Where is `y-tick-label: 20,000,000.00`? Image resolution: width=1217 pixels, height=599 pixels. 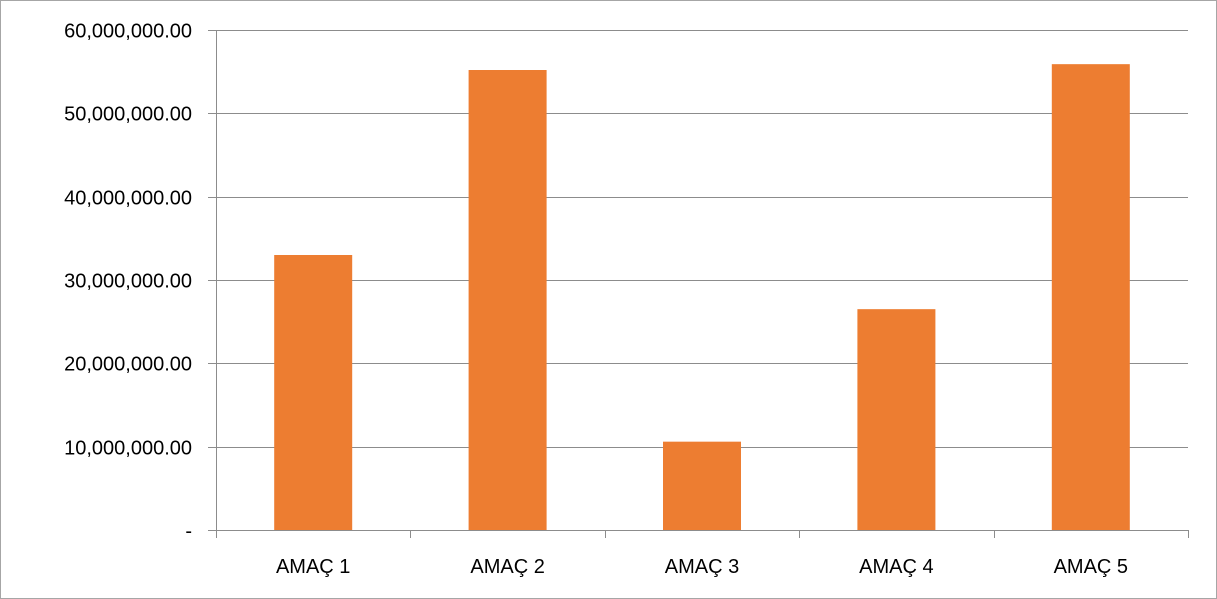 y-tick-label: 20,000,000.00 is located at coordinates (128, 365).